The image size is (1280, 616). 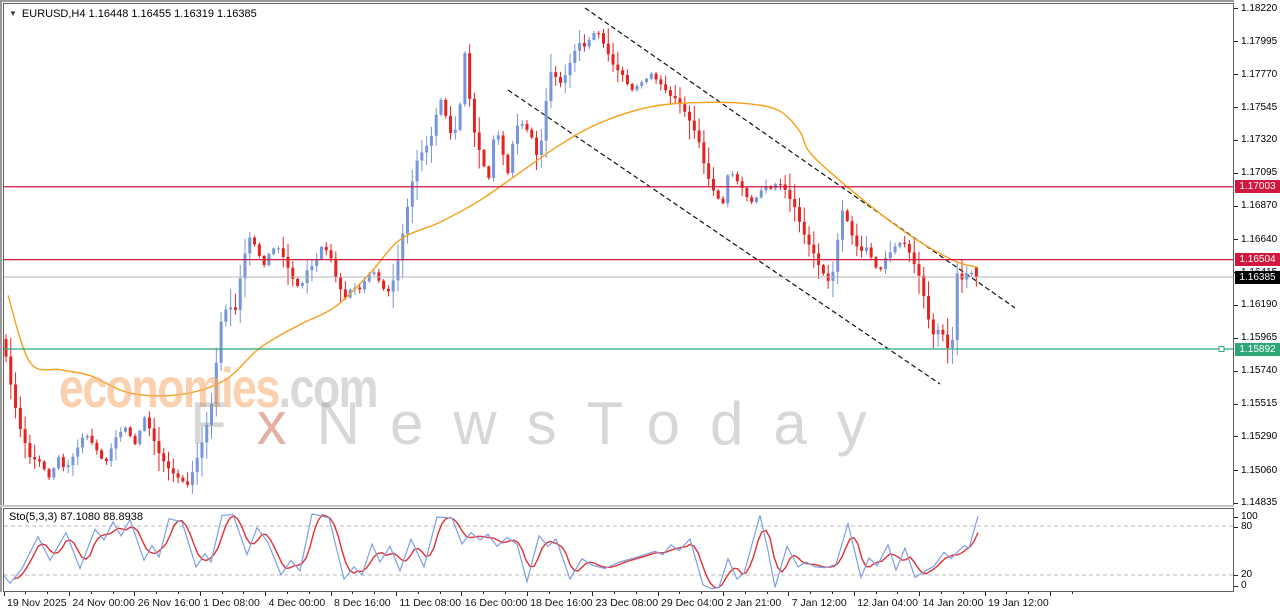 What do you see at coordinates (1257, 260) in the screenshot?
I see `price-tag-level: 1.16504` at bounding box center [1257, 260].